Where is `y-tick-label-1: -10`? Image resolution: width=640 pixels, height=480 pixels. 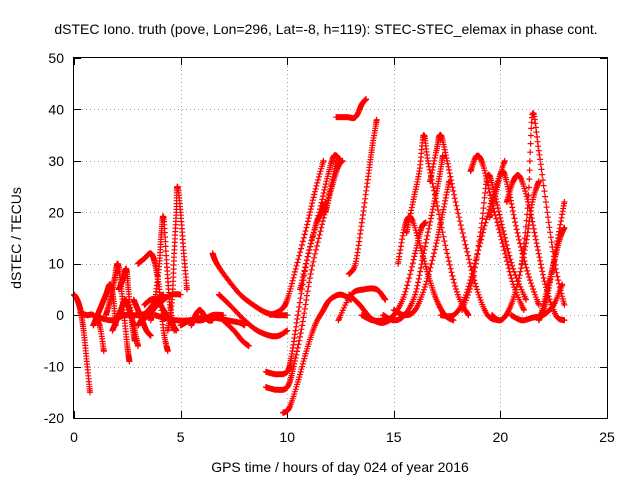
y-tick-label-1: -10 is located at coordinates (54, 367).